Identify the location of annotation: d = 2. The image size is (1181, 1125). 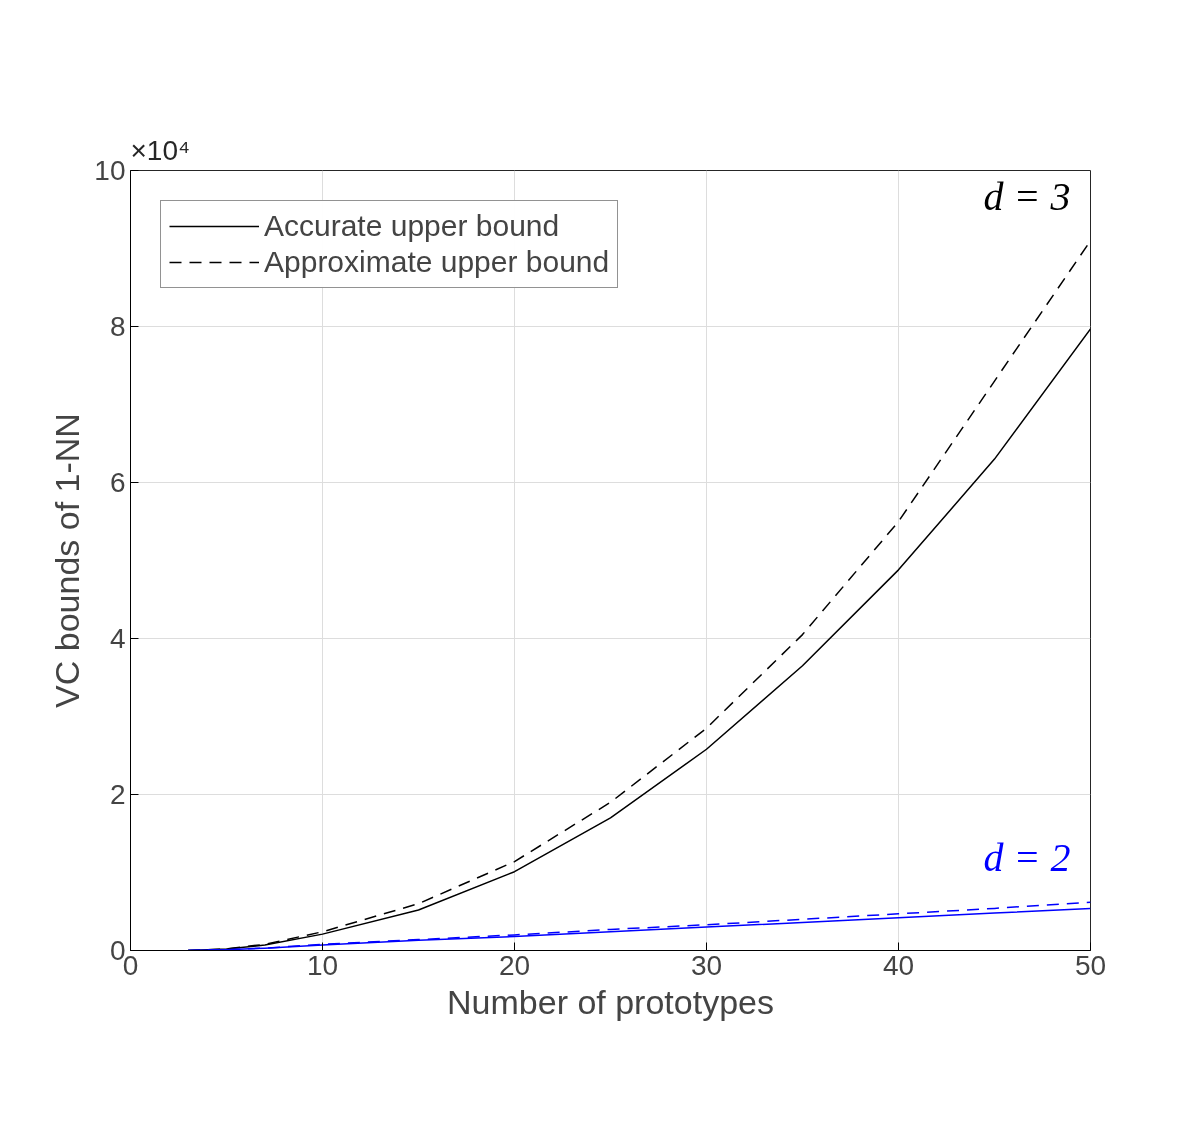
(1027, 858).